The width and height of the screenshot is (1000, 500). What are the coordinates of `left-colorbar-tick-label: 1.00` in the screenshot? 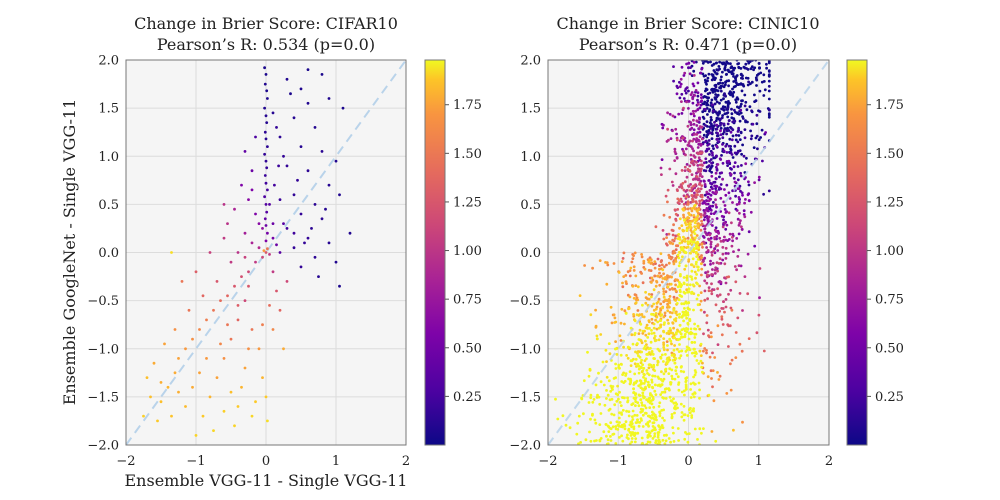 It's located at (467, 251).